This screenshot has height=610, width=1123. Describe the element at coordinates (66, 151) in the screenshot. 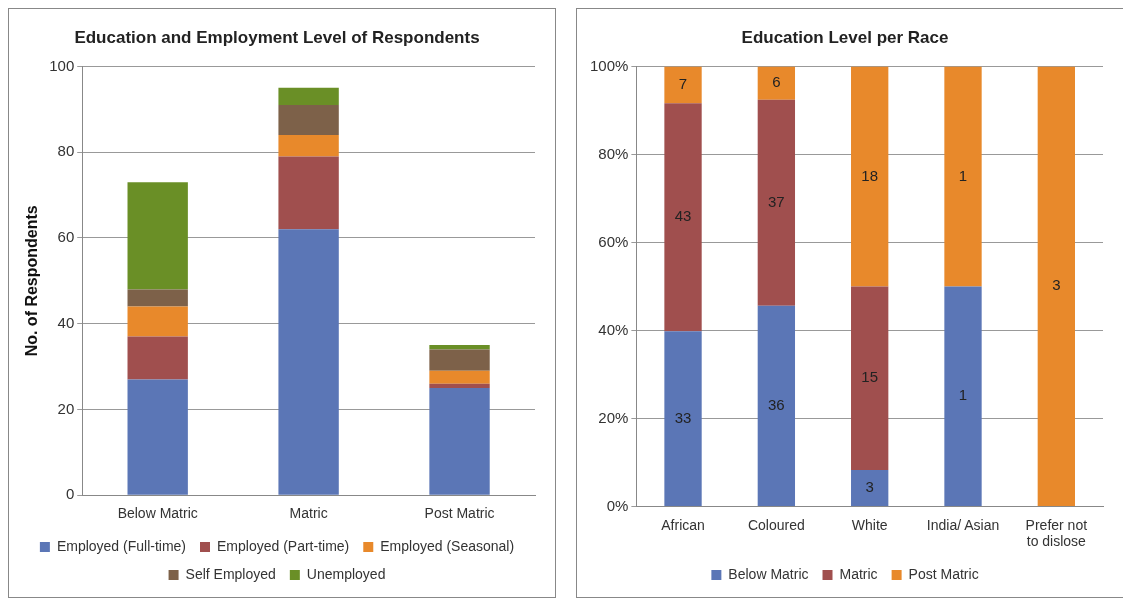

I see `y-tick-label: 80` at that location.